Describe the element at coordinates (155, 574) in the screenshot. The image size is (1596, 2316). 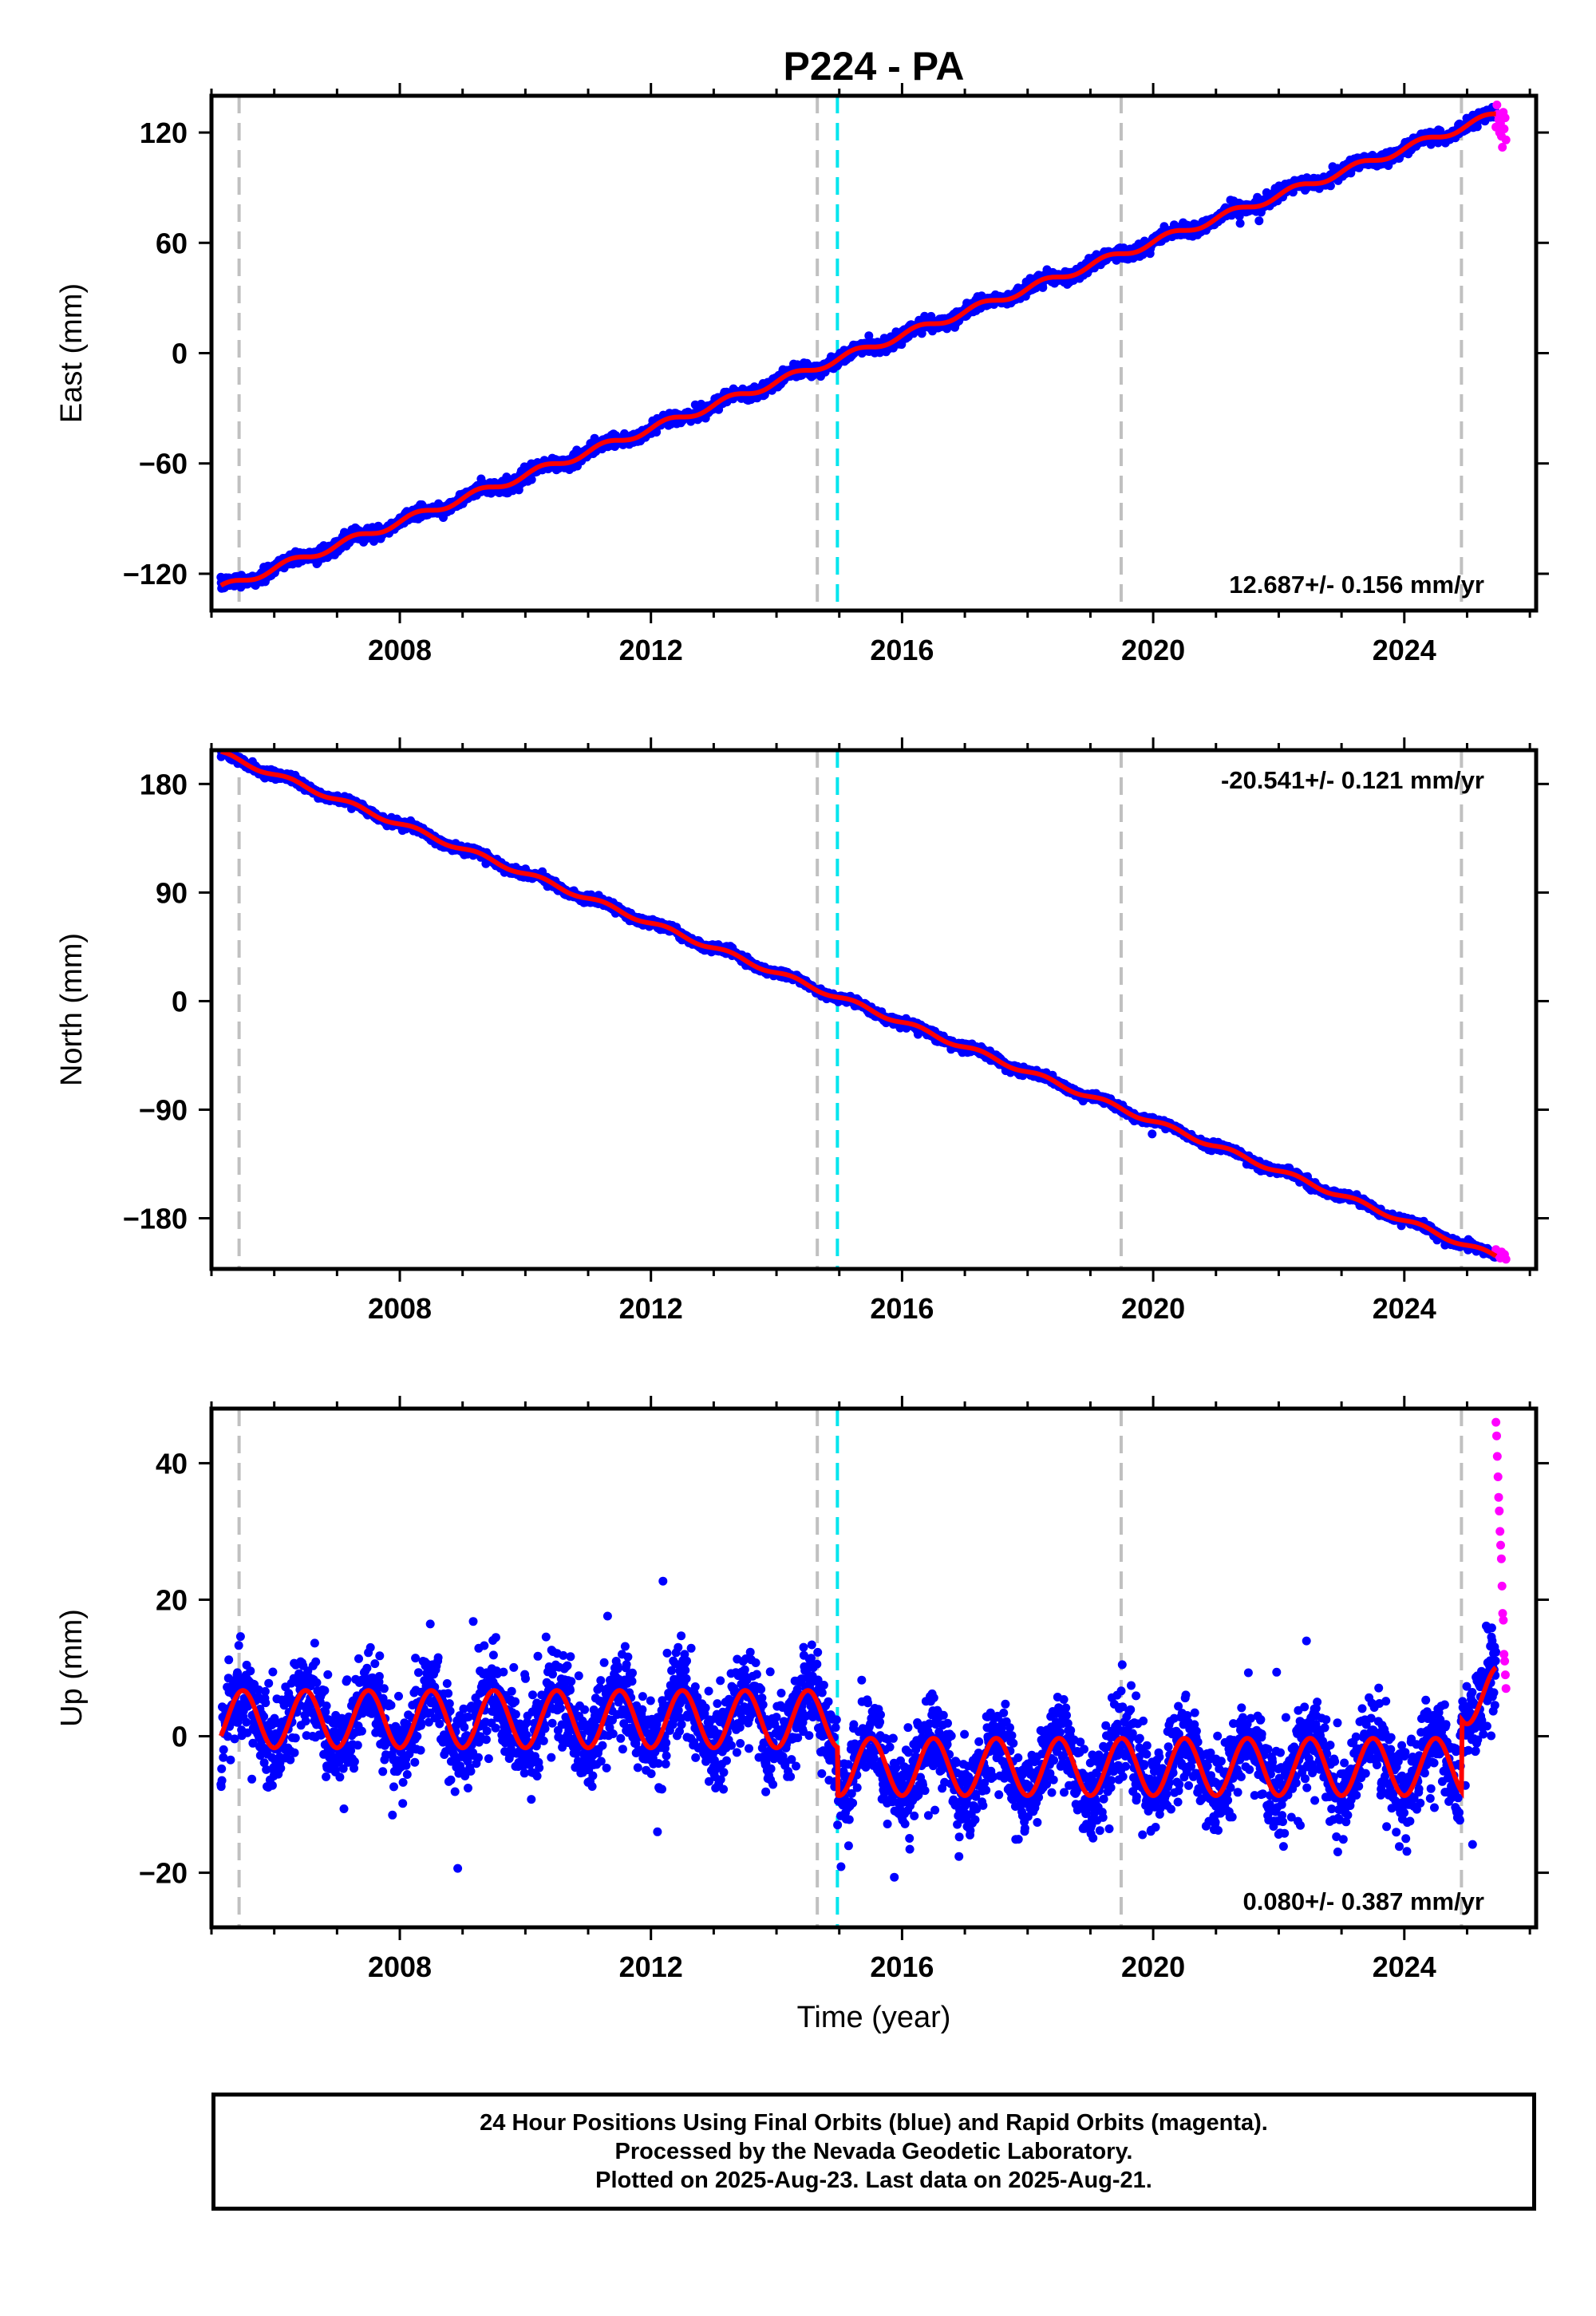
I see `y-tick-label: −120` at that location.